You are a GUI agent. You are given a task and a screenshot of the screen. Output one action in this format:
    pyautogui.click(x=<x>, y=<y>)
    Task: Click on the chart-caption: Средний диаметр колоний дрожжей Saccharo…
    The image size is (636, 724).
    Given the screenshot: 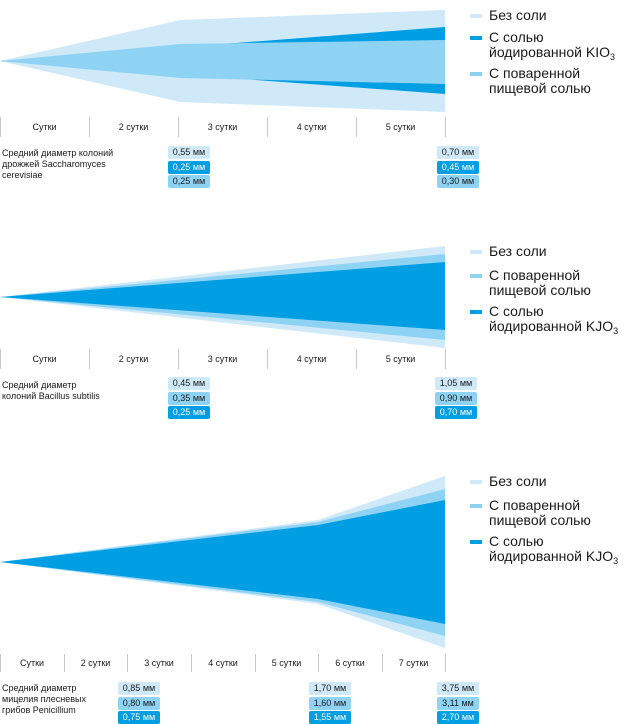 What is the action you would take?
    pyautogui.click(x=58, y=164)
    